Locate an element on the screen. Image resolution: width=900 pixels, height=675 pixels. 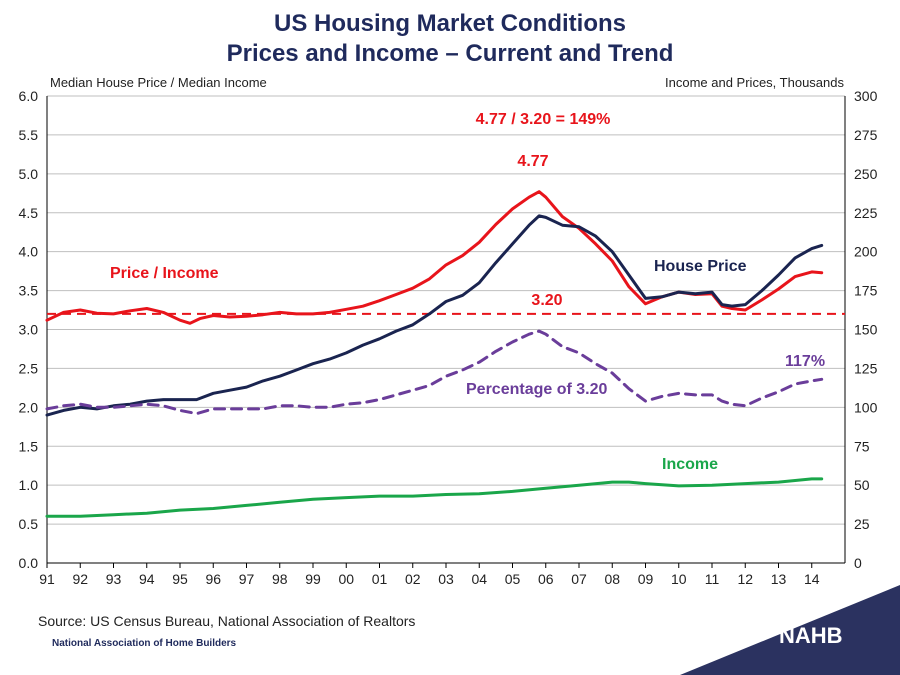
y-tick-right: 300 is located at coordinates (866, 96).